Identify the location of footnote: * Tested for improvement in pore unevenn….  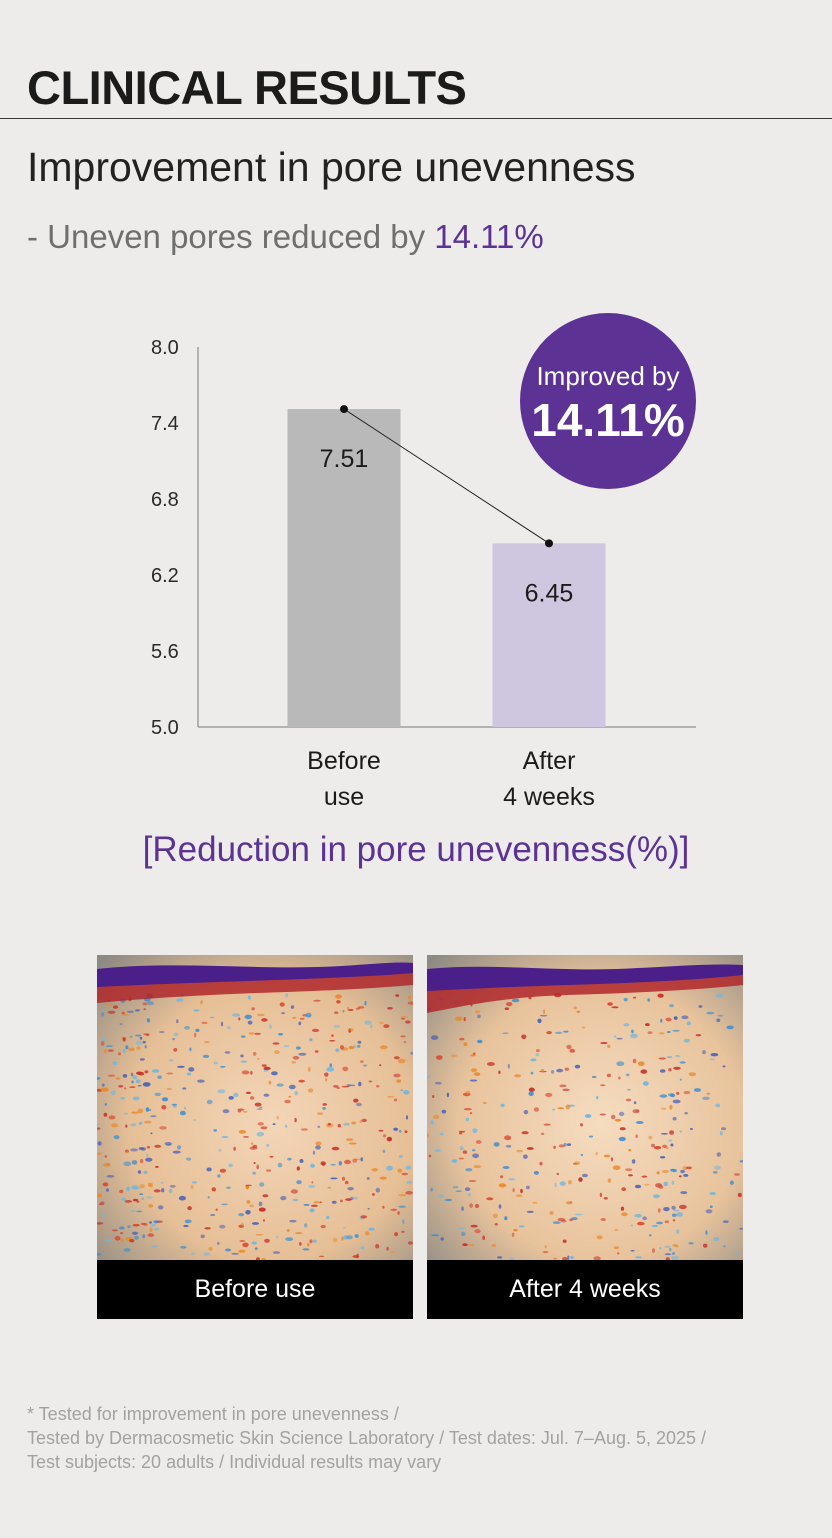
(366, 1438).